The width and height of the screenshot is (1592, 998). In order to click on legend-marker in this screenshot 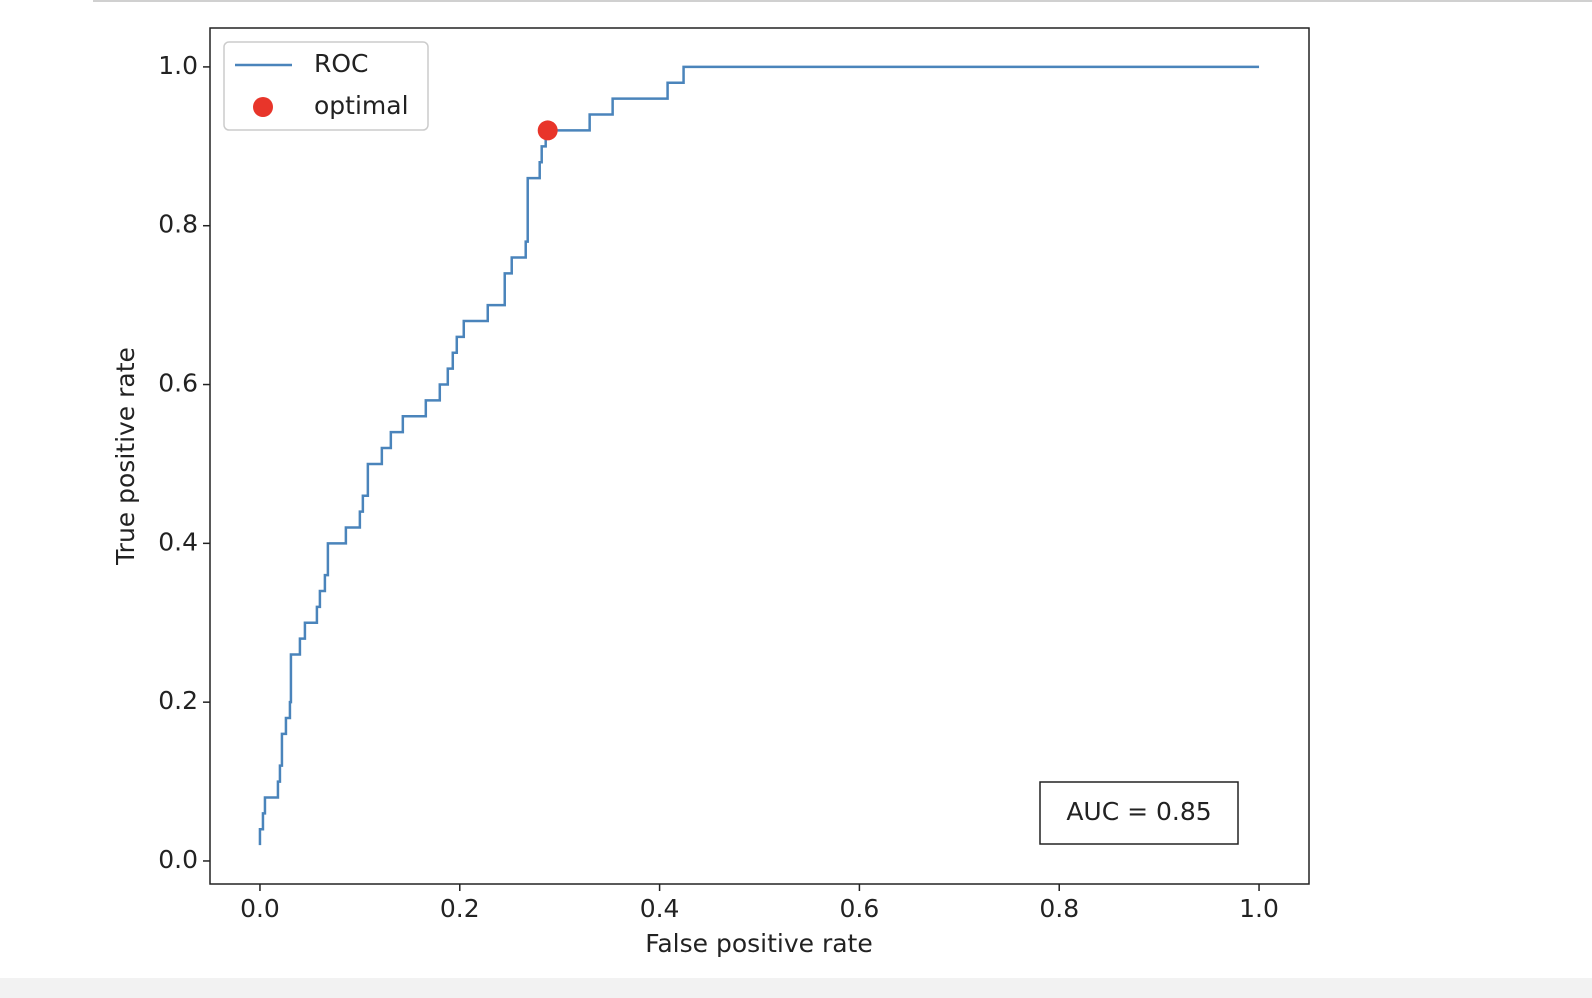, I will do `click(263, 107)`.